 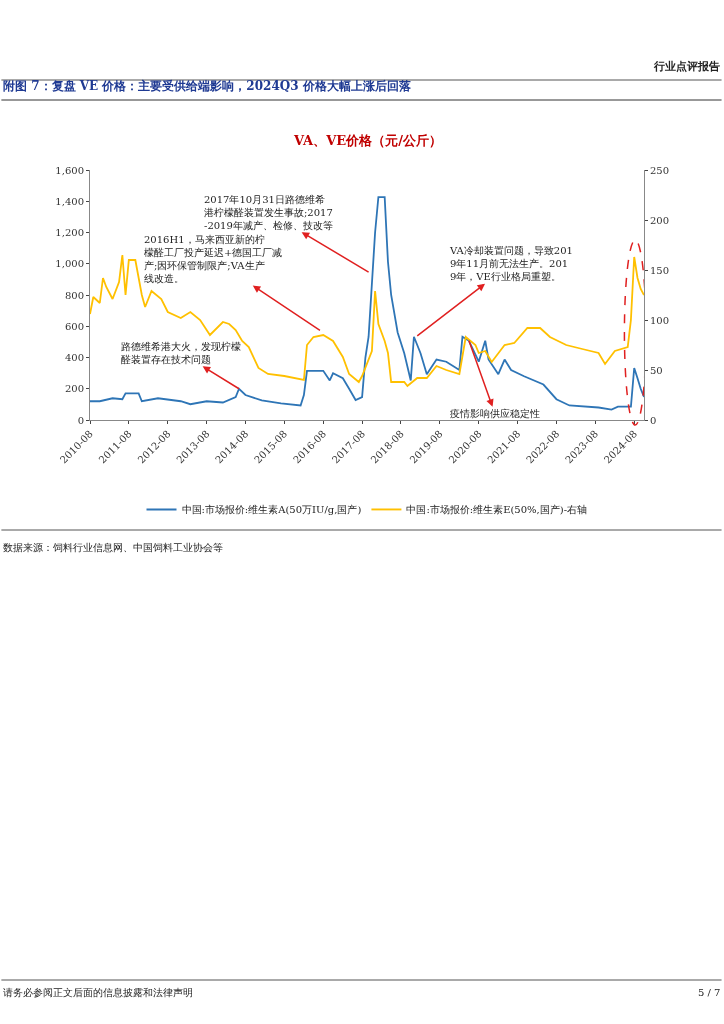 I want to click on text: 行业点评报告, so click(x=686, y=66).